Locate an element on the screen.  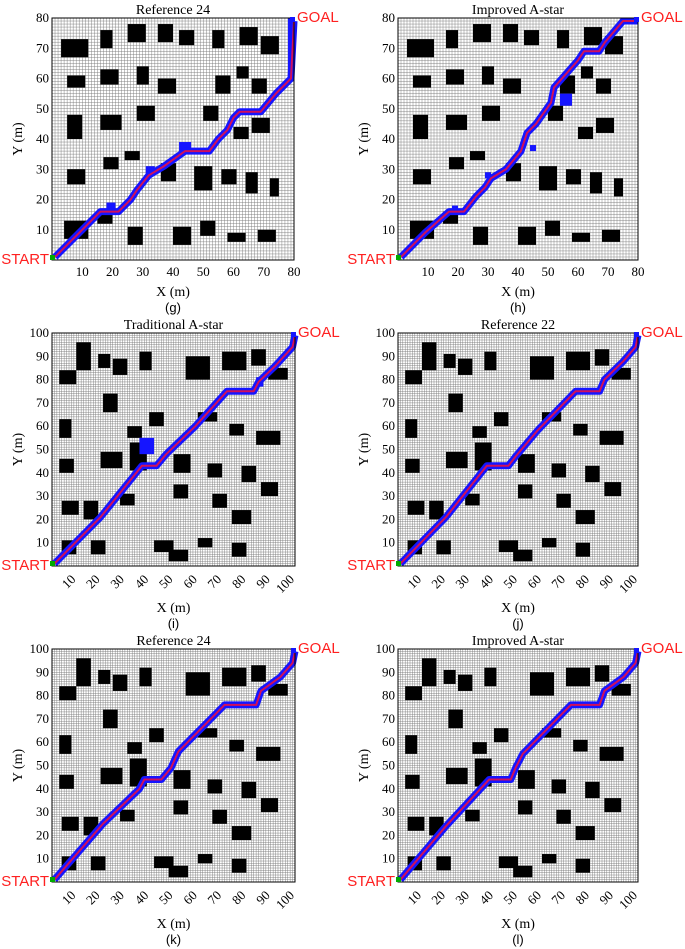
planned-path is located at coordinates (174, 766).